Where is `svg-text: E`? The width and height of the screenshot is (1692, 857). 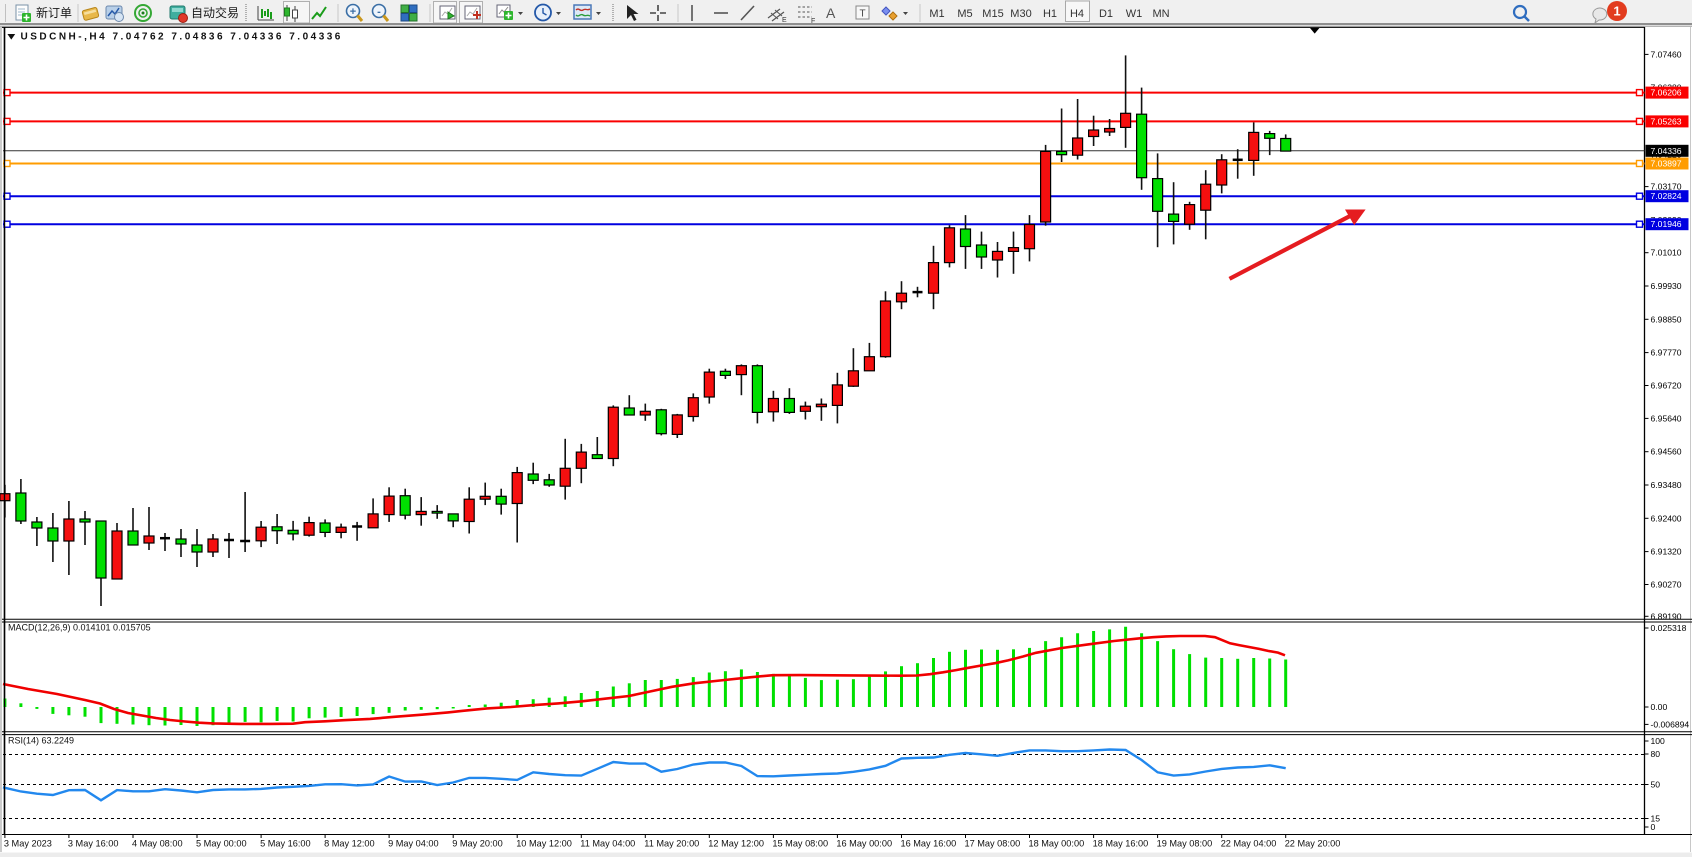
svg-text: E is located at coordinates (784, 20).